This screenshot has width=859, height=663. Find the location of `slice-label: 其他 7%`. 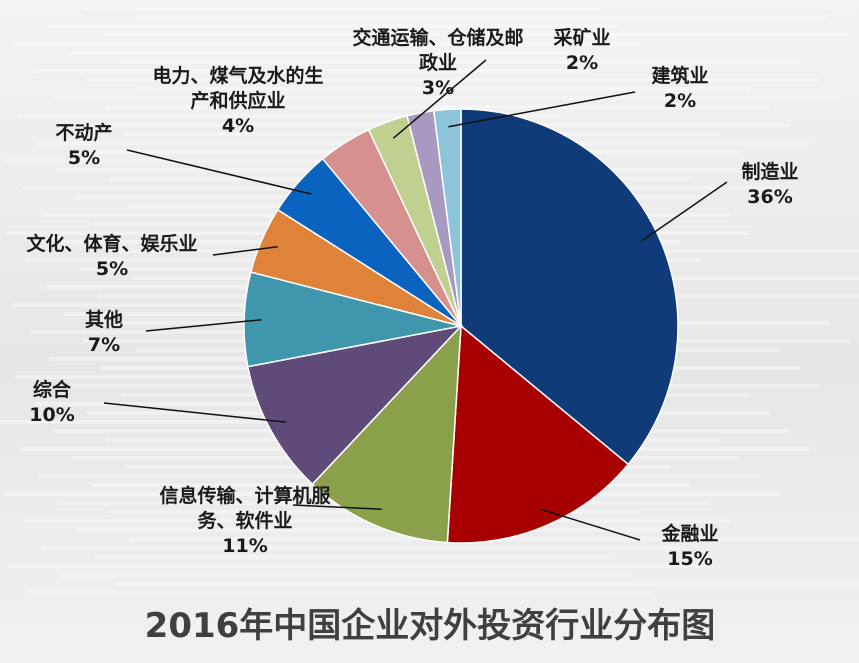

slice-label: 其他 7% is located at coordinates (104, 332).